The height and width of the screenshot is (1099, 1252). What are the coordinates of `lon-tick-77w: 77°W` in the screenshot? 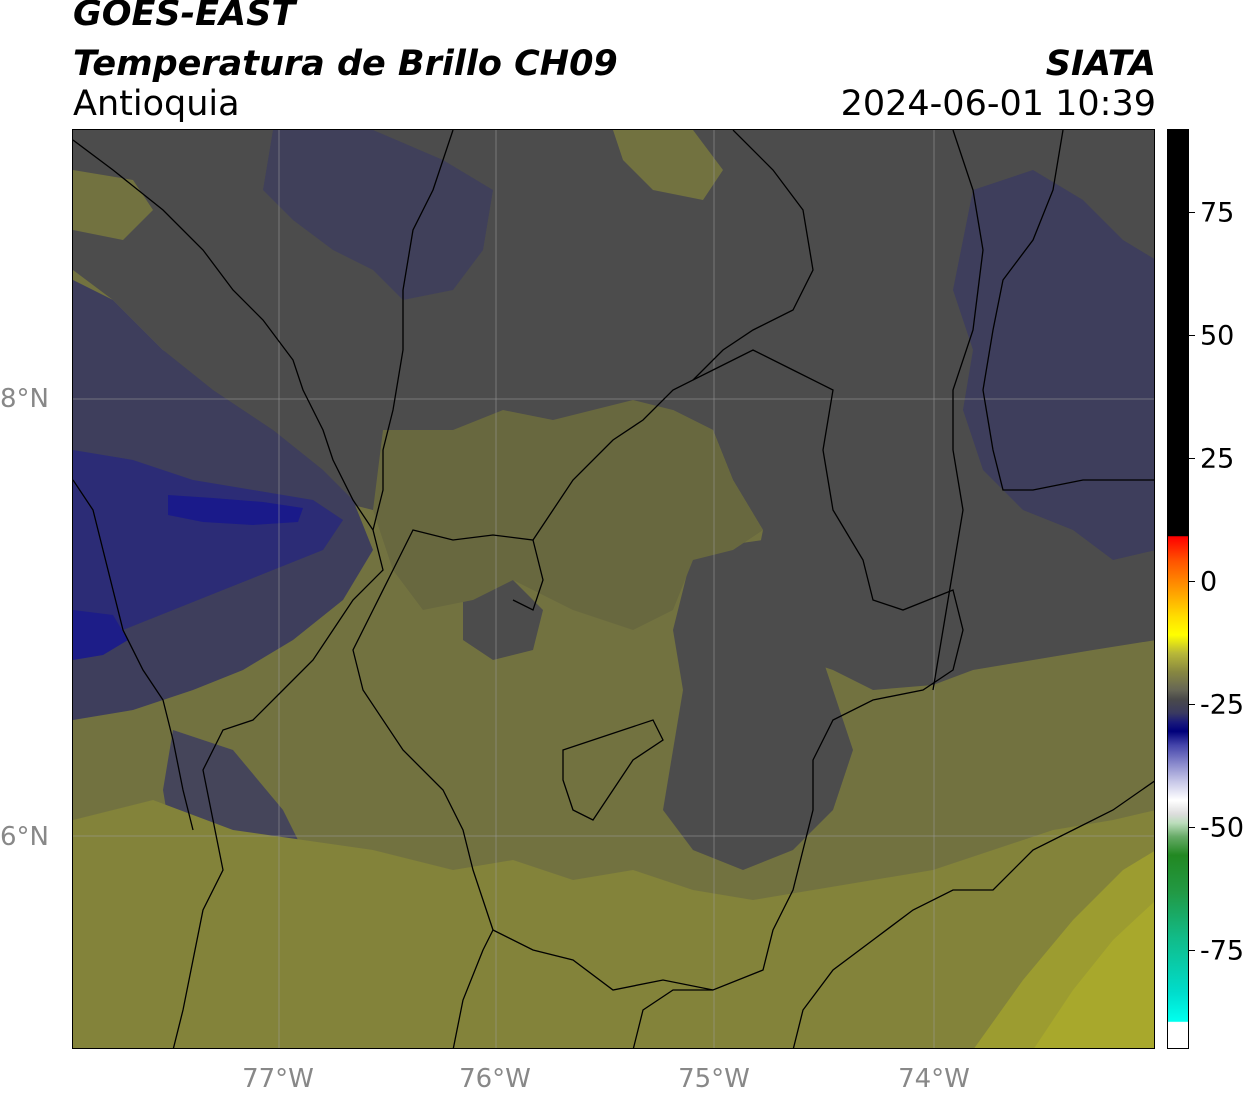 It's located at (278, 1079).